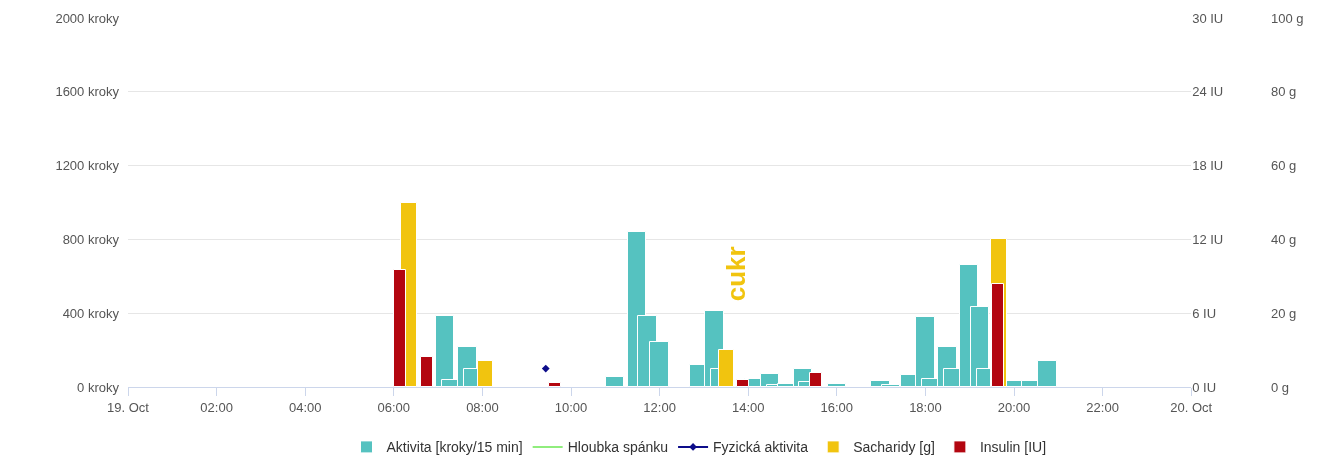  What do you see at coordinates (1284, 166) in the screenshot?
I see `y3-tick-label: 60 g` at bounding box center [1284, 166].